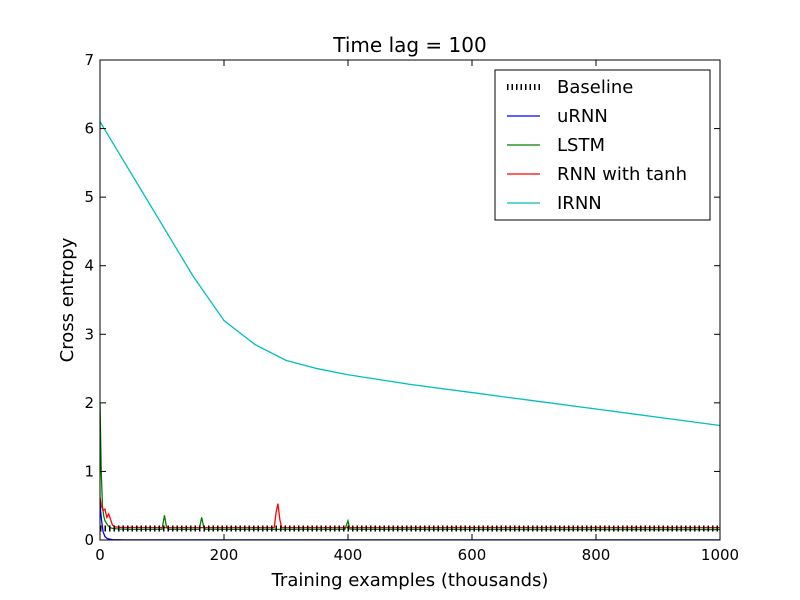 This screenshot has height=600, width=800. Describe the element at coordinates (720, 555) in the screenshot. I see `x-tick-label: 1000` at that location.